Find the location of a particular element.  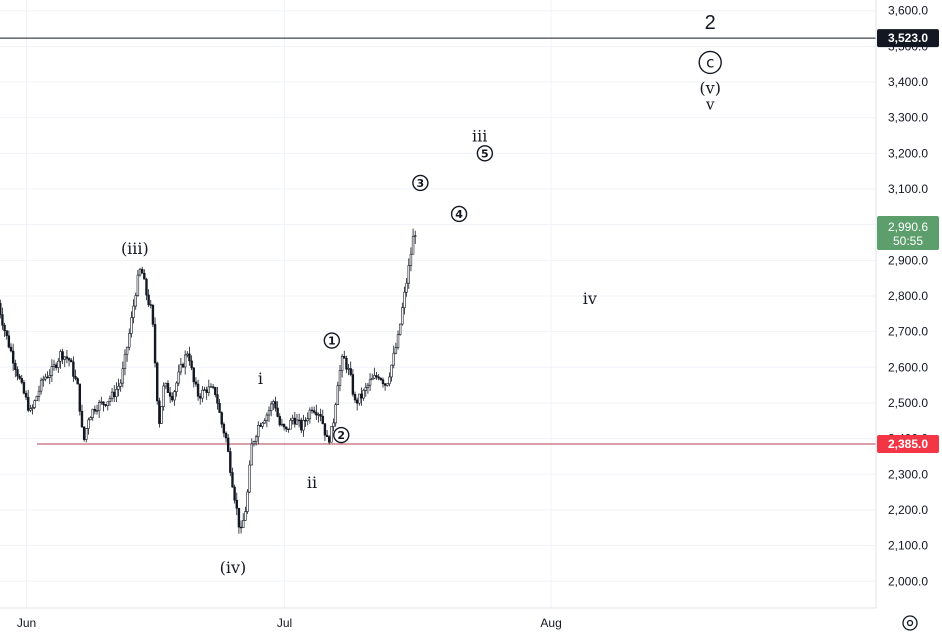

time-tick-label: Jun is located at coordinates (26, 623).